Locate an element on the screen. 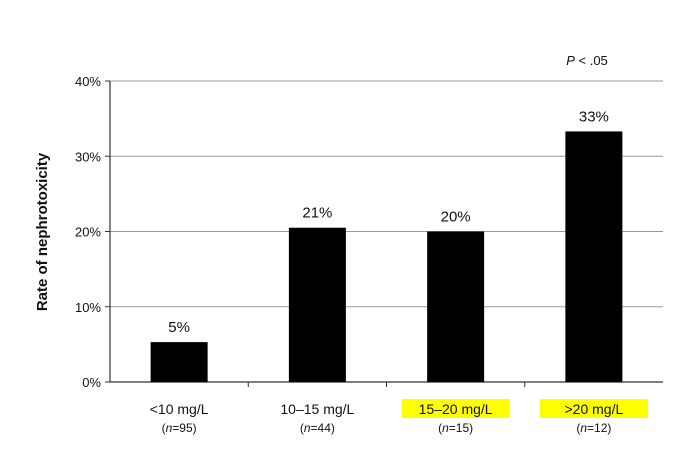 The width and height of the screenshot is (678, 454). y-tick-label: 30% is located at coordinates (88, 156).